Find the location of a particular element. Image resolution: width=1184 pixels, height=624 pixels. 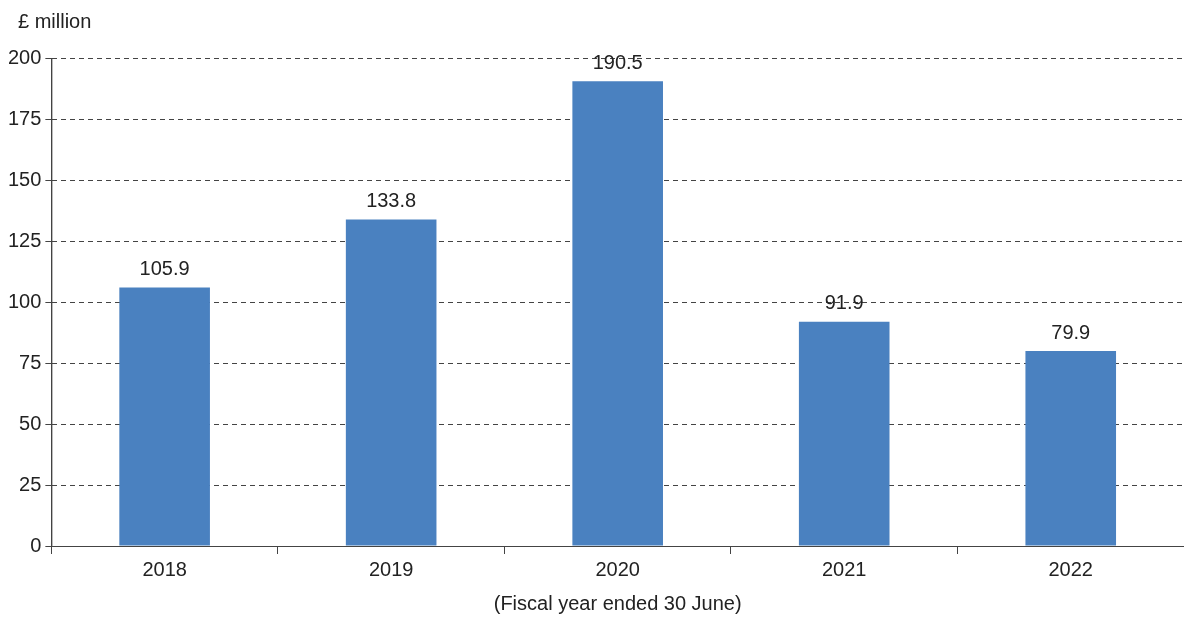

y-tick-label: 75 is located at coordinates (30, 361).